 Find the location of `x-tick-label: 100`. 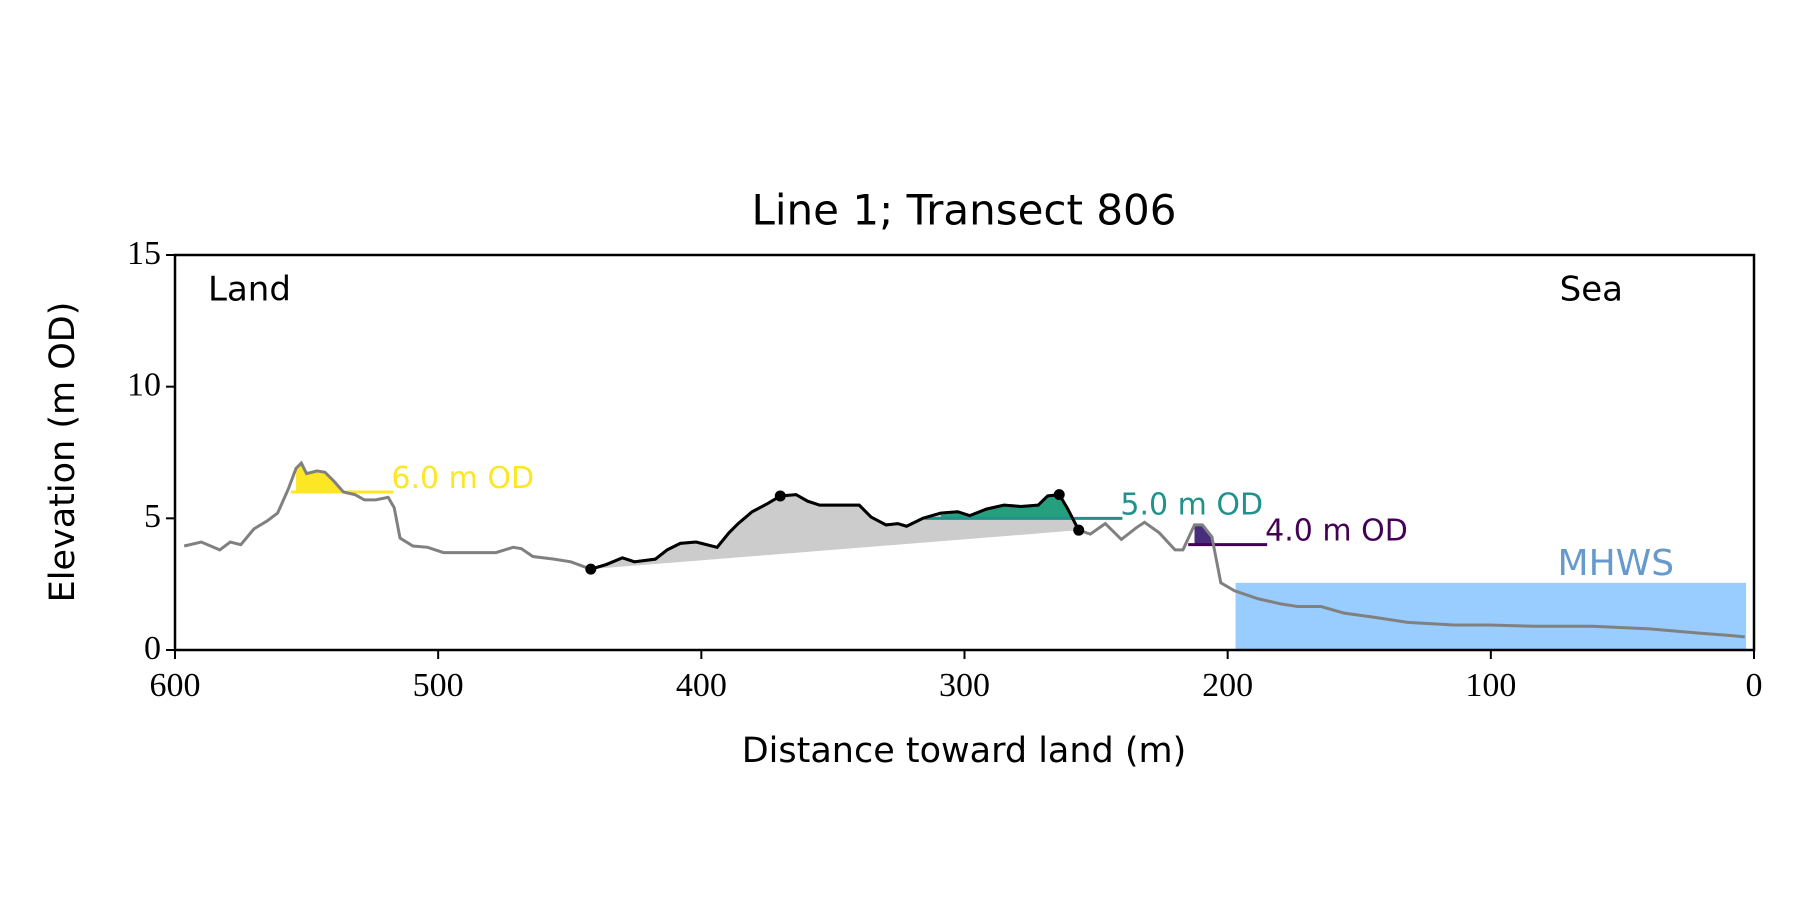

x-tick-label: 100 is located at coordinates (1490, 685).